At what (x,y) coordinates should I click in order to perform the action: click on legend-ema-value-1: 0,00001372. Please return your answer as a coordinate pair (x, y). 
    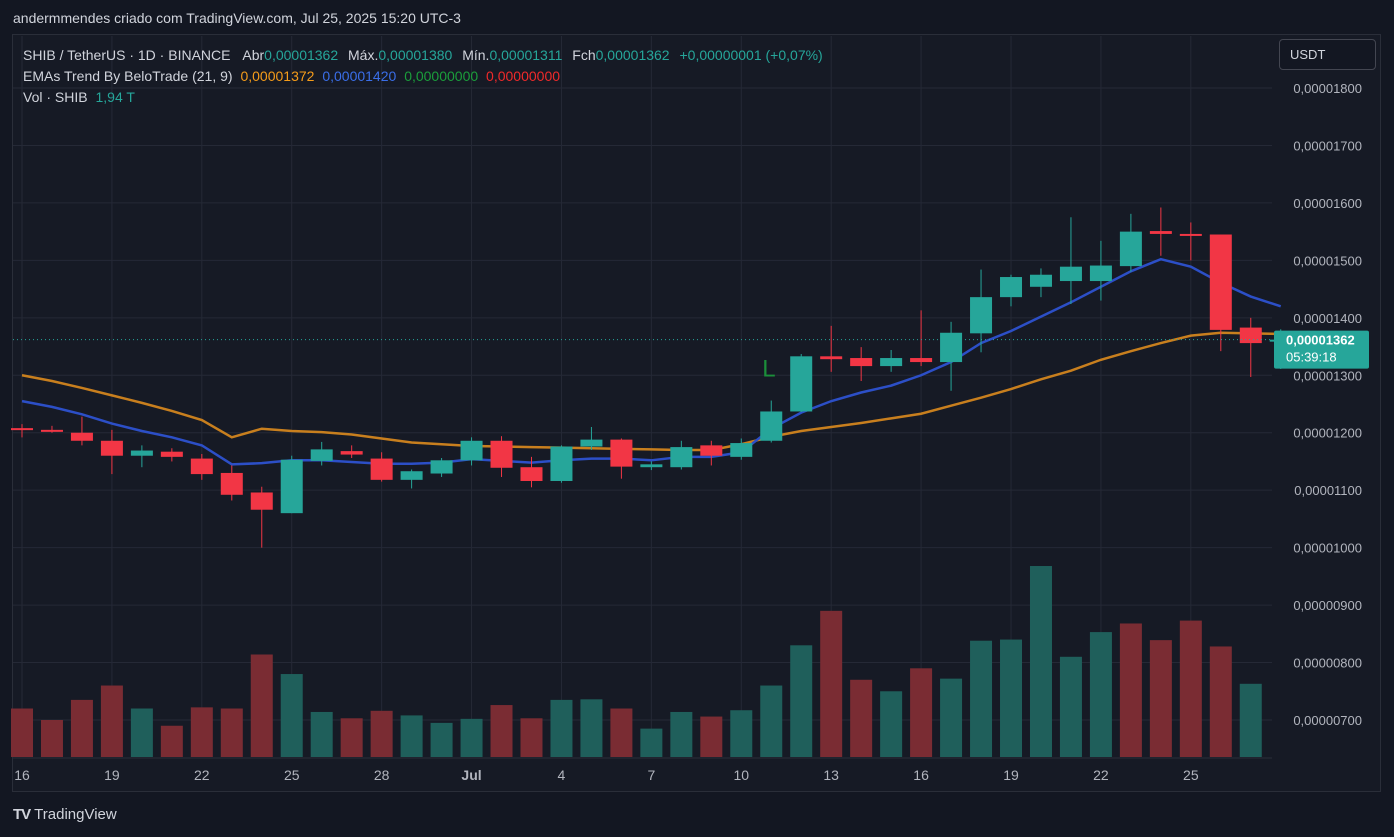
    Looking at the image, I should click on (277, 76).